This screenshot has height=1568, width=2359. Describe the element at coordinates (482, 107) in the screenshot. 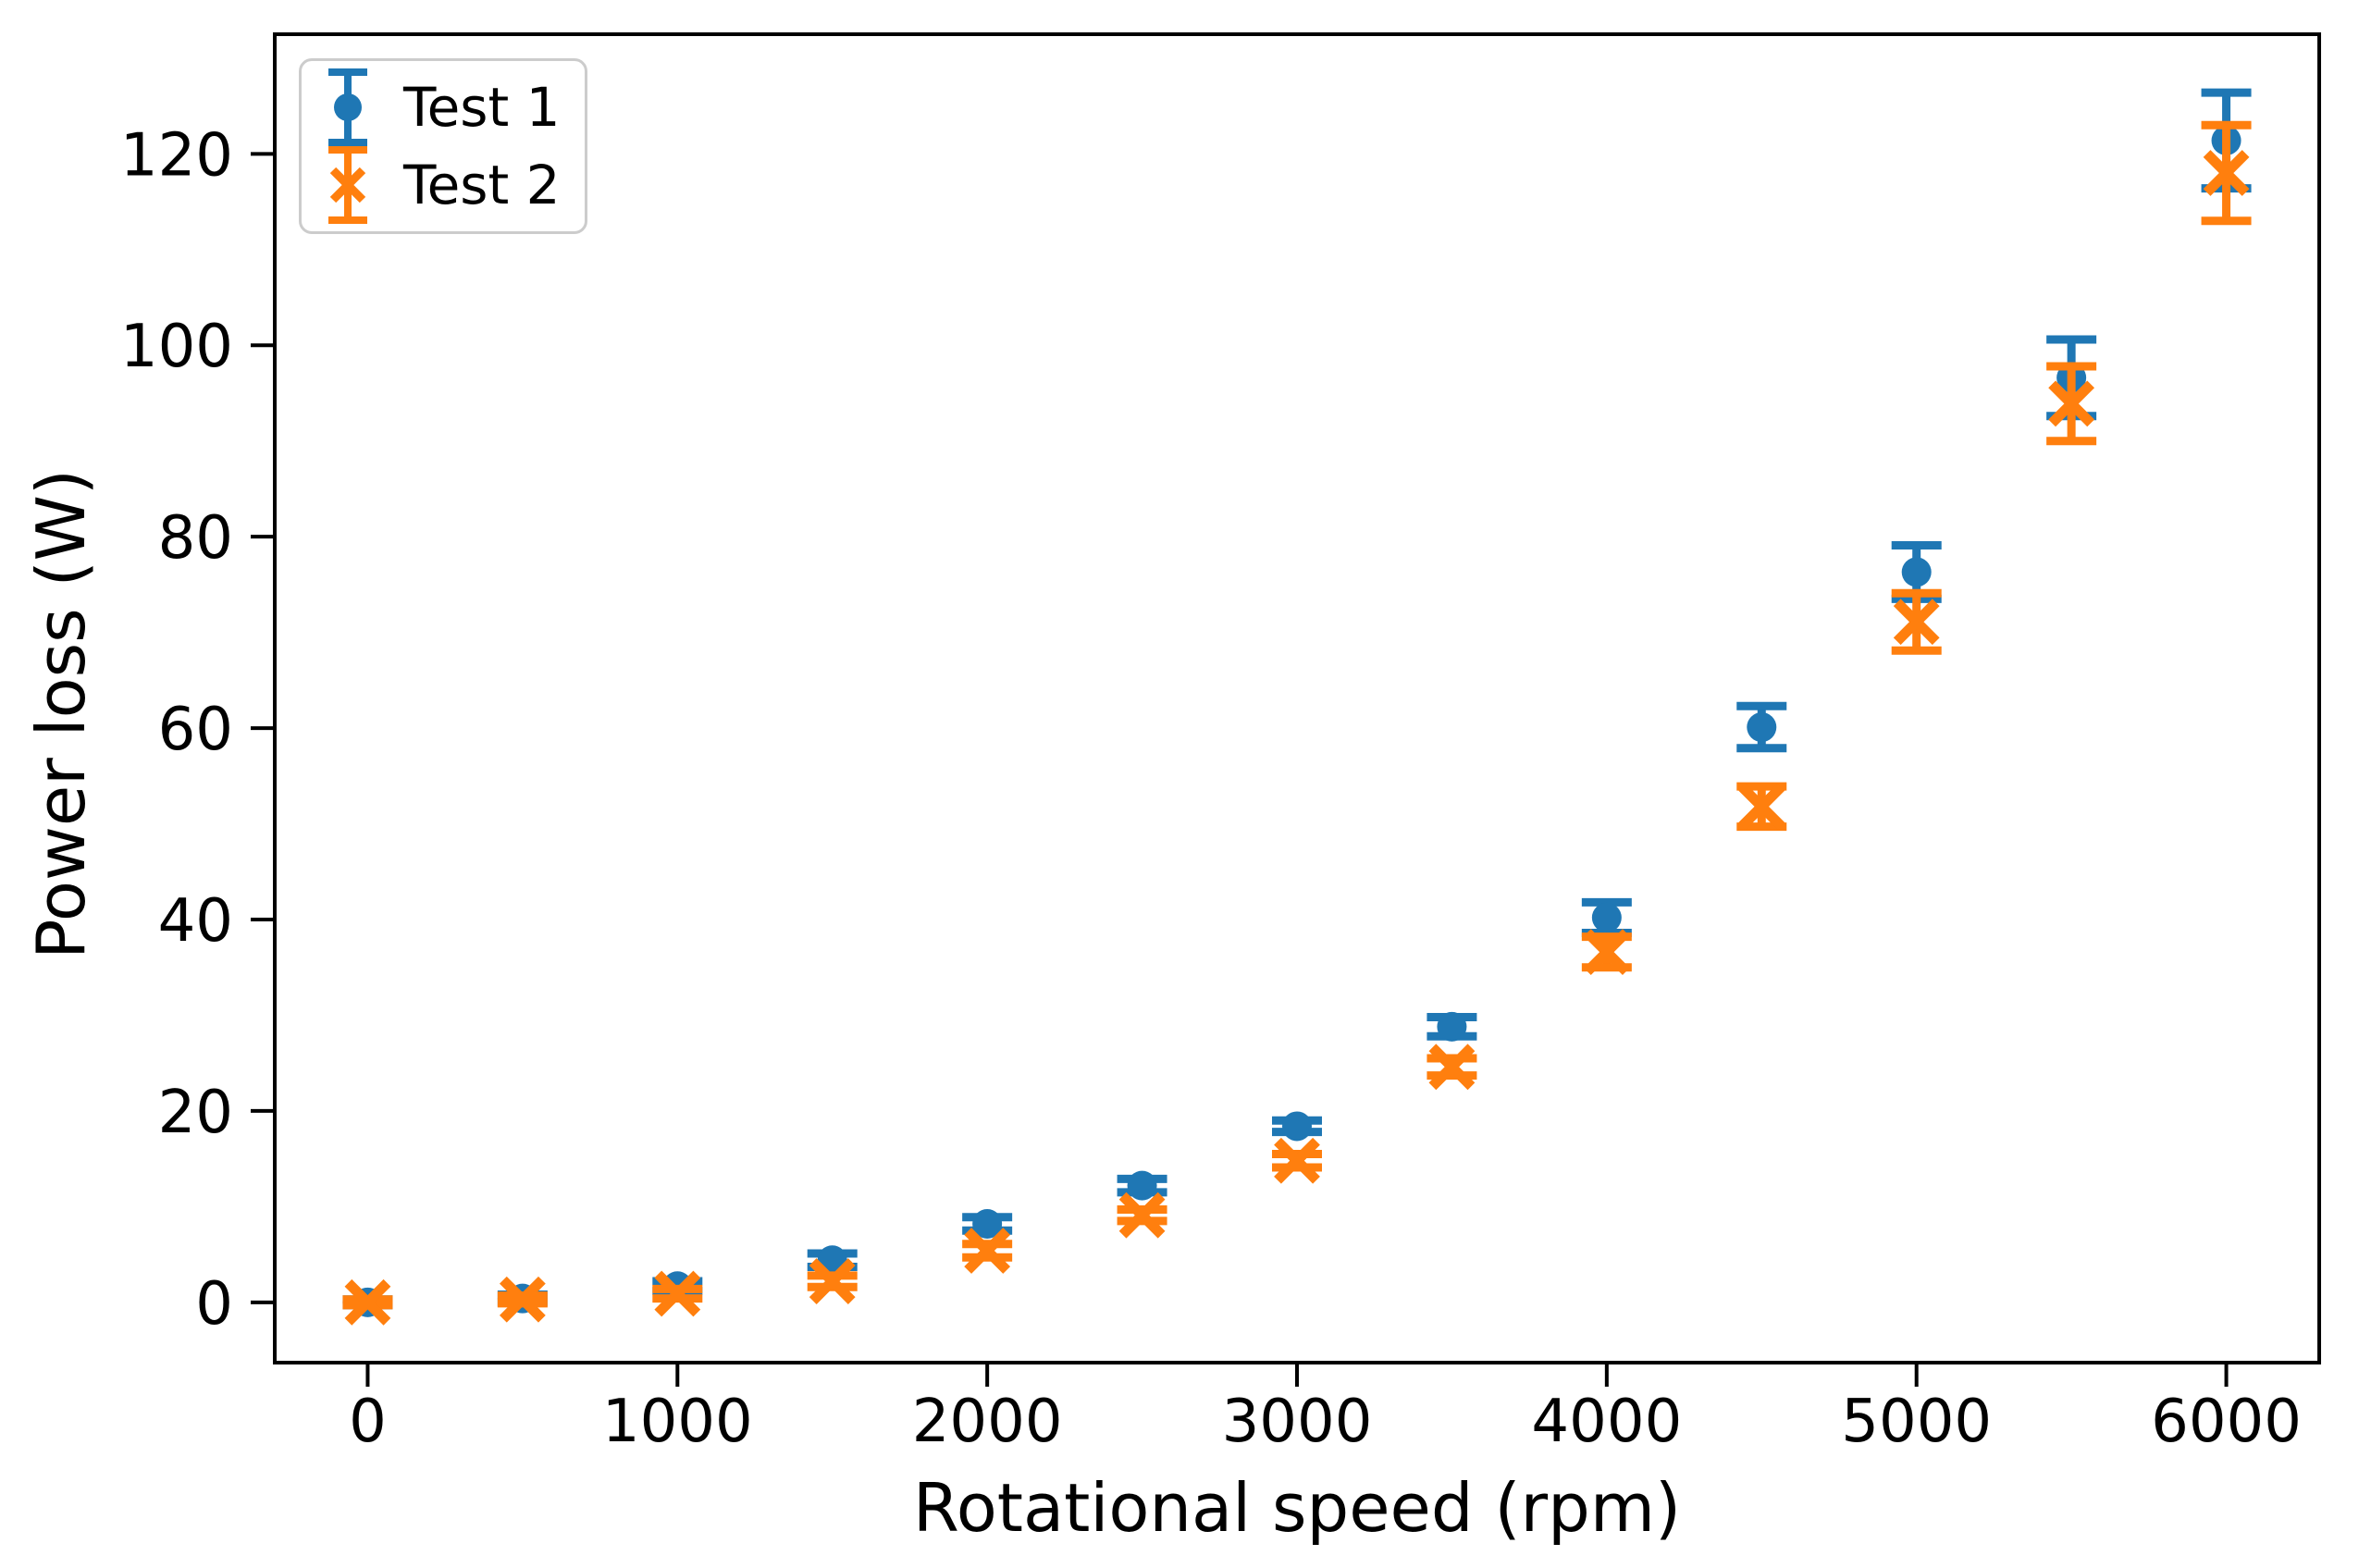

I see `legend-label: Test 1` at that location.